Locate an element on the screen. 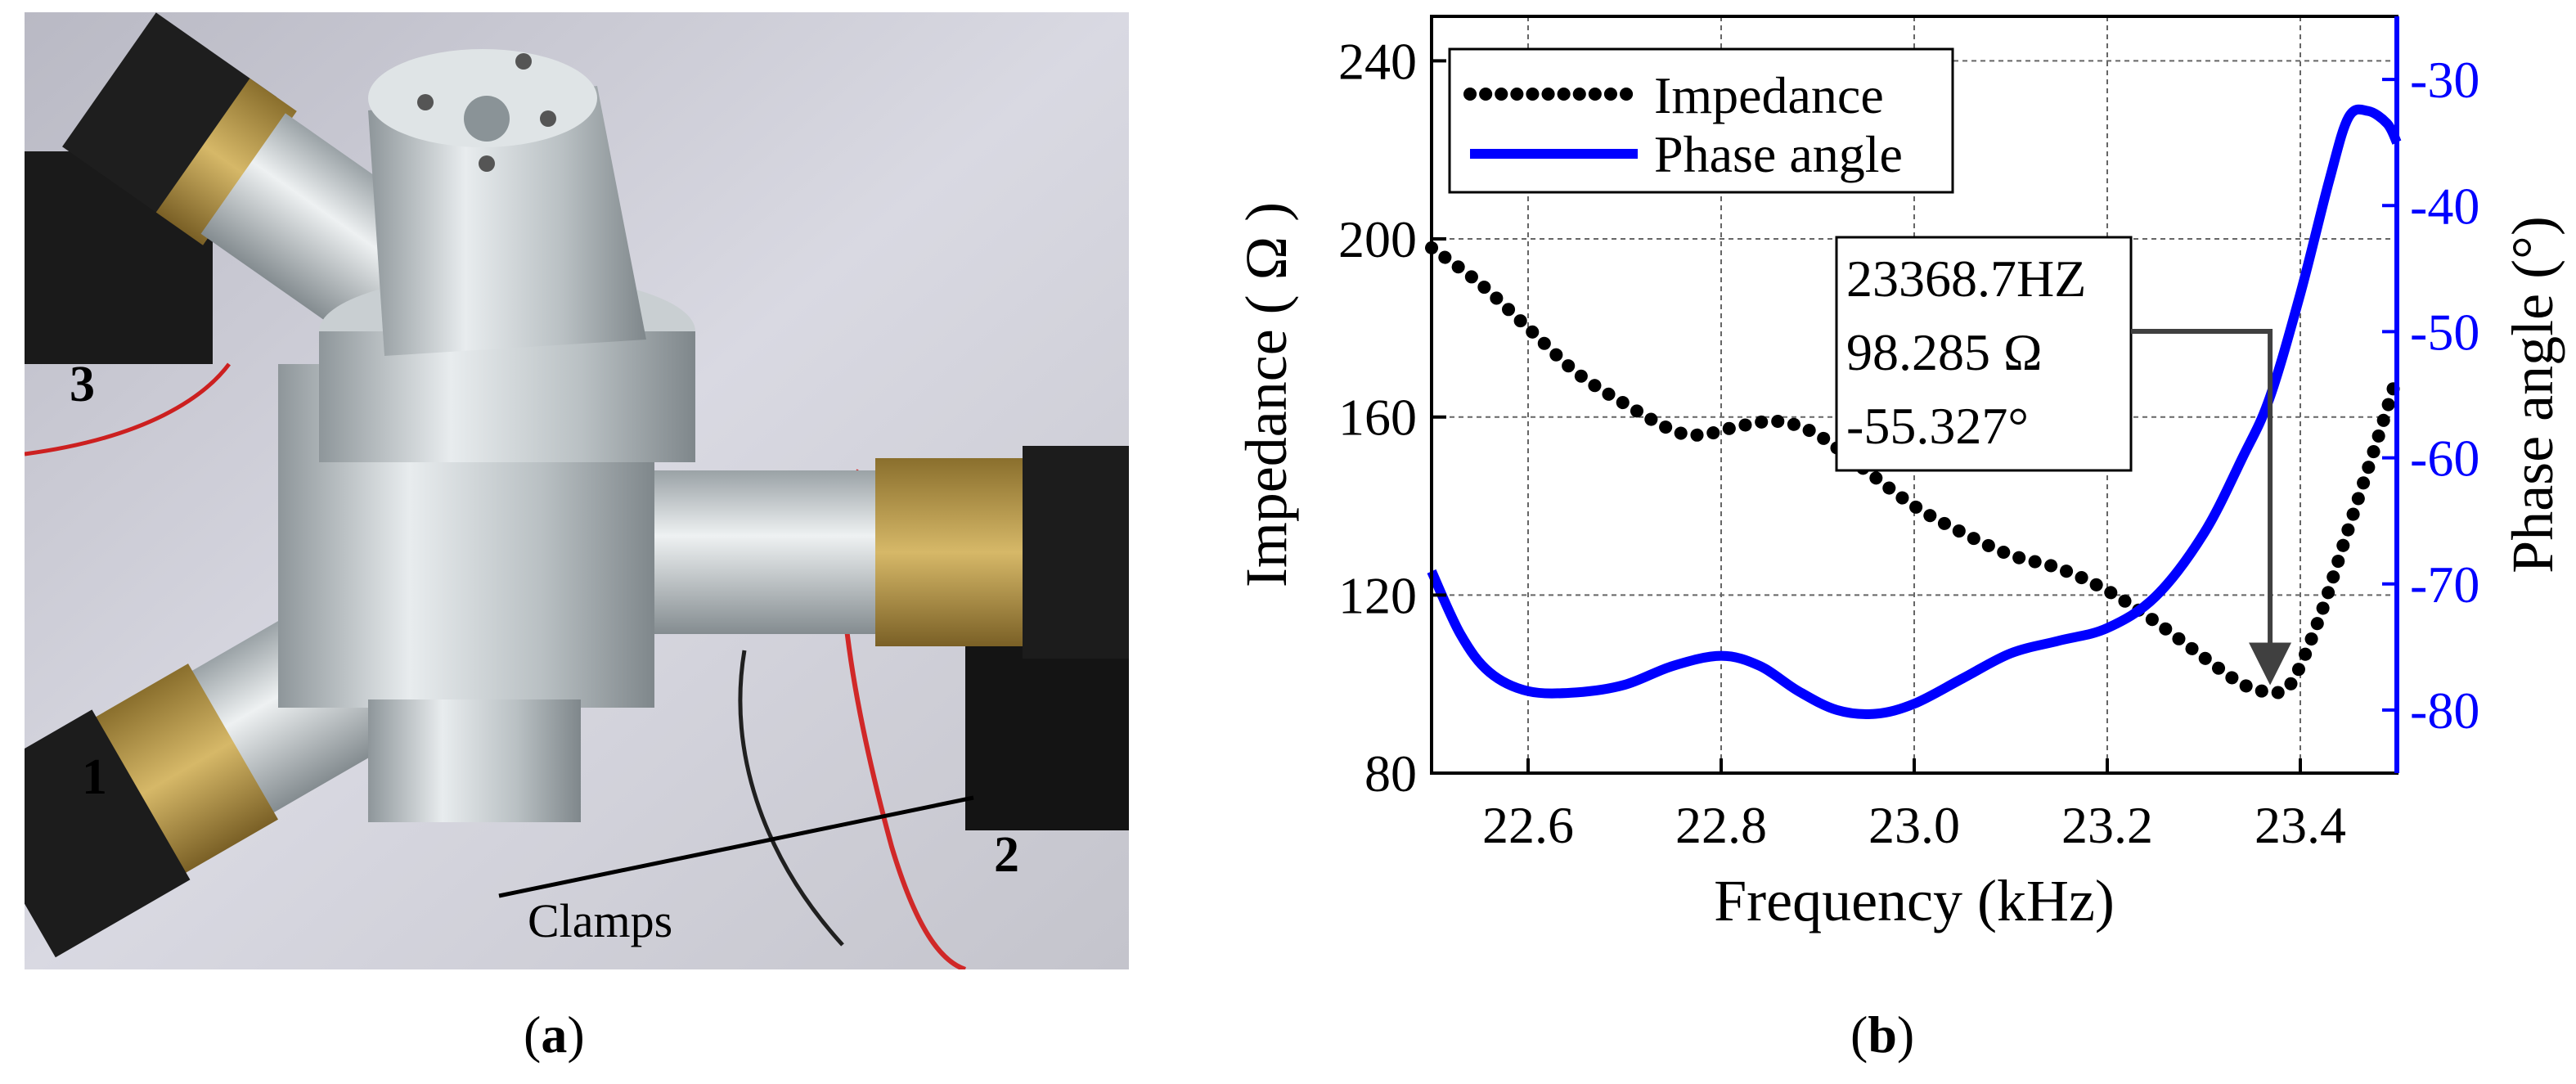 This screenshot has width=2576, height=1084. label-arm-1: 1 is located at coordinates (95, 777).